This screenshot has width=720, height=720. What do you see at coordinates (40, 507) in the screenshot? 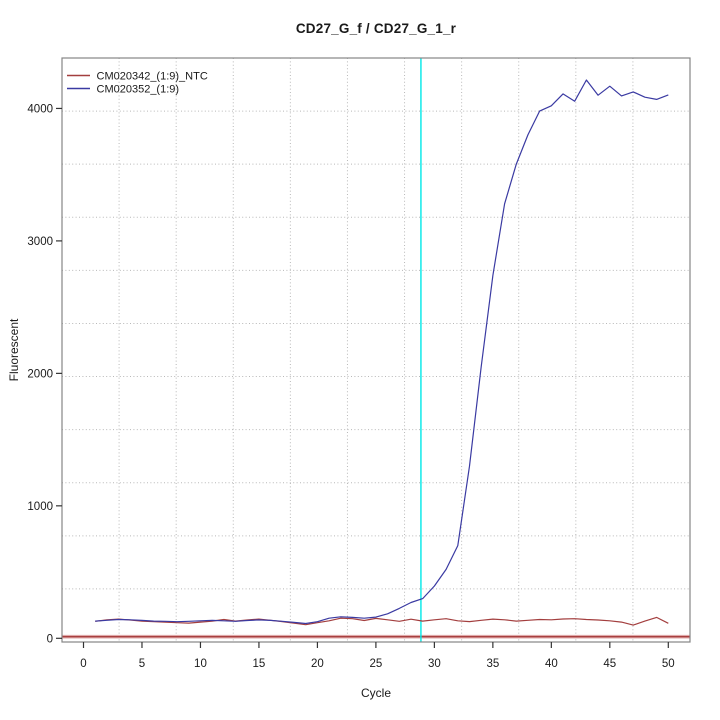
I see `y-tick-label: 1000` at bounding box center [40, 507].